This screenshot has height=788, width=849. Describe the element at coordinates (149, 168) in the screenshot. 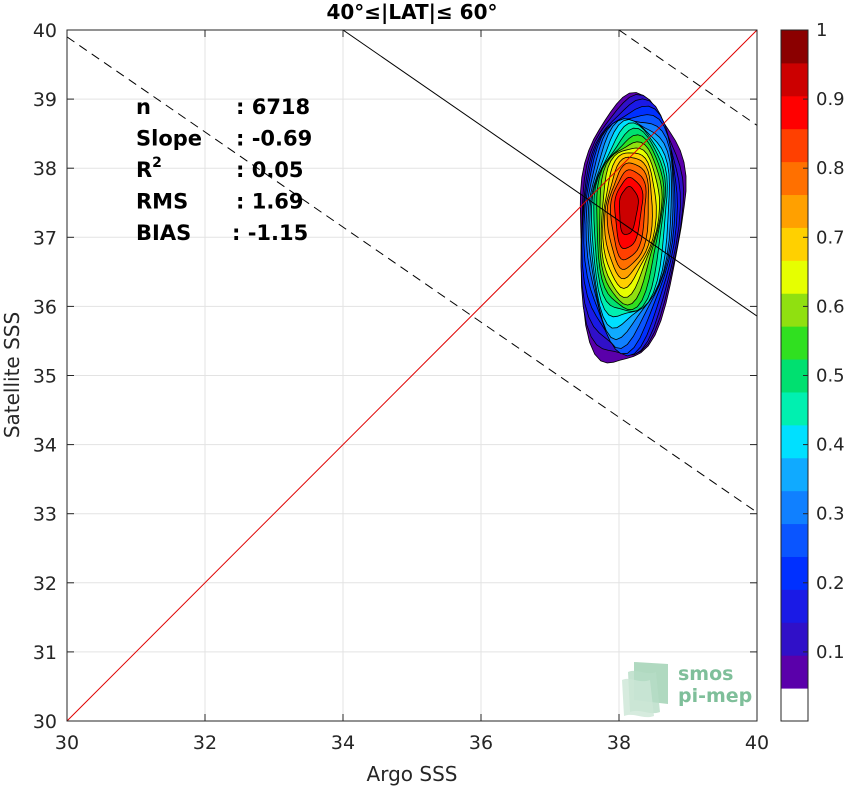

I see `stat-label: R2` at that location.